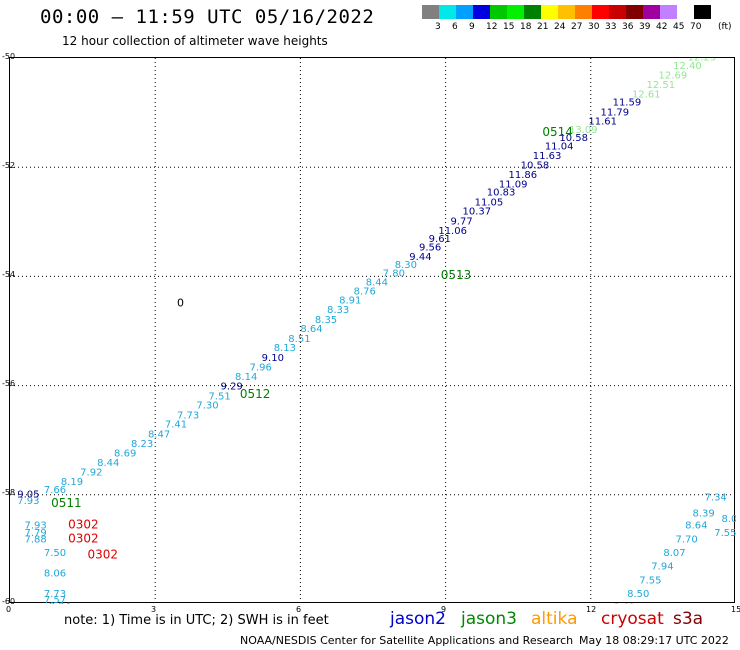 This screenshot has width=740, height=650. Describe the element at coordinates (632, 619) in the screenshot. I see `satellite-cryosat-label: cryosat` at that location.